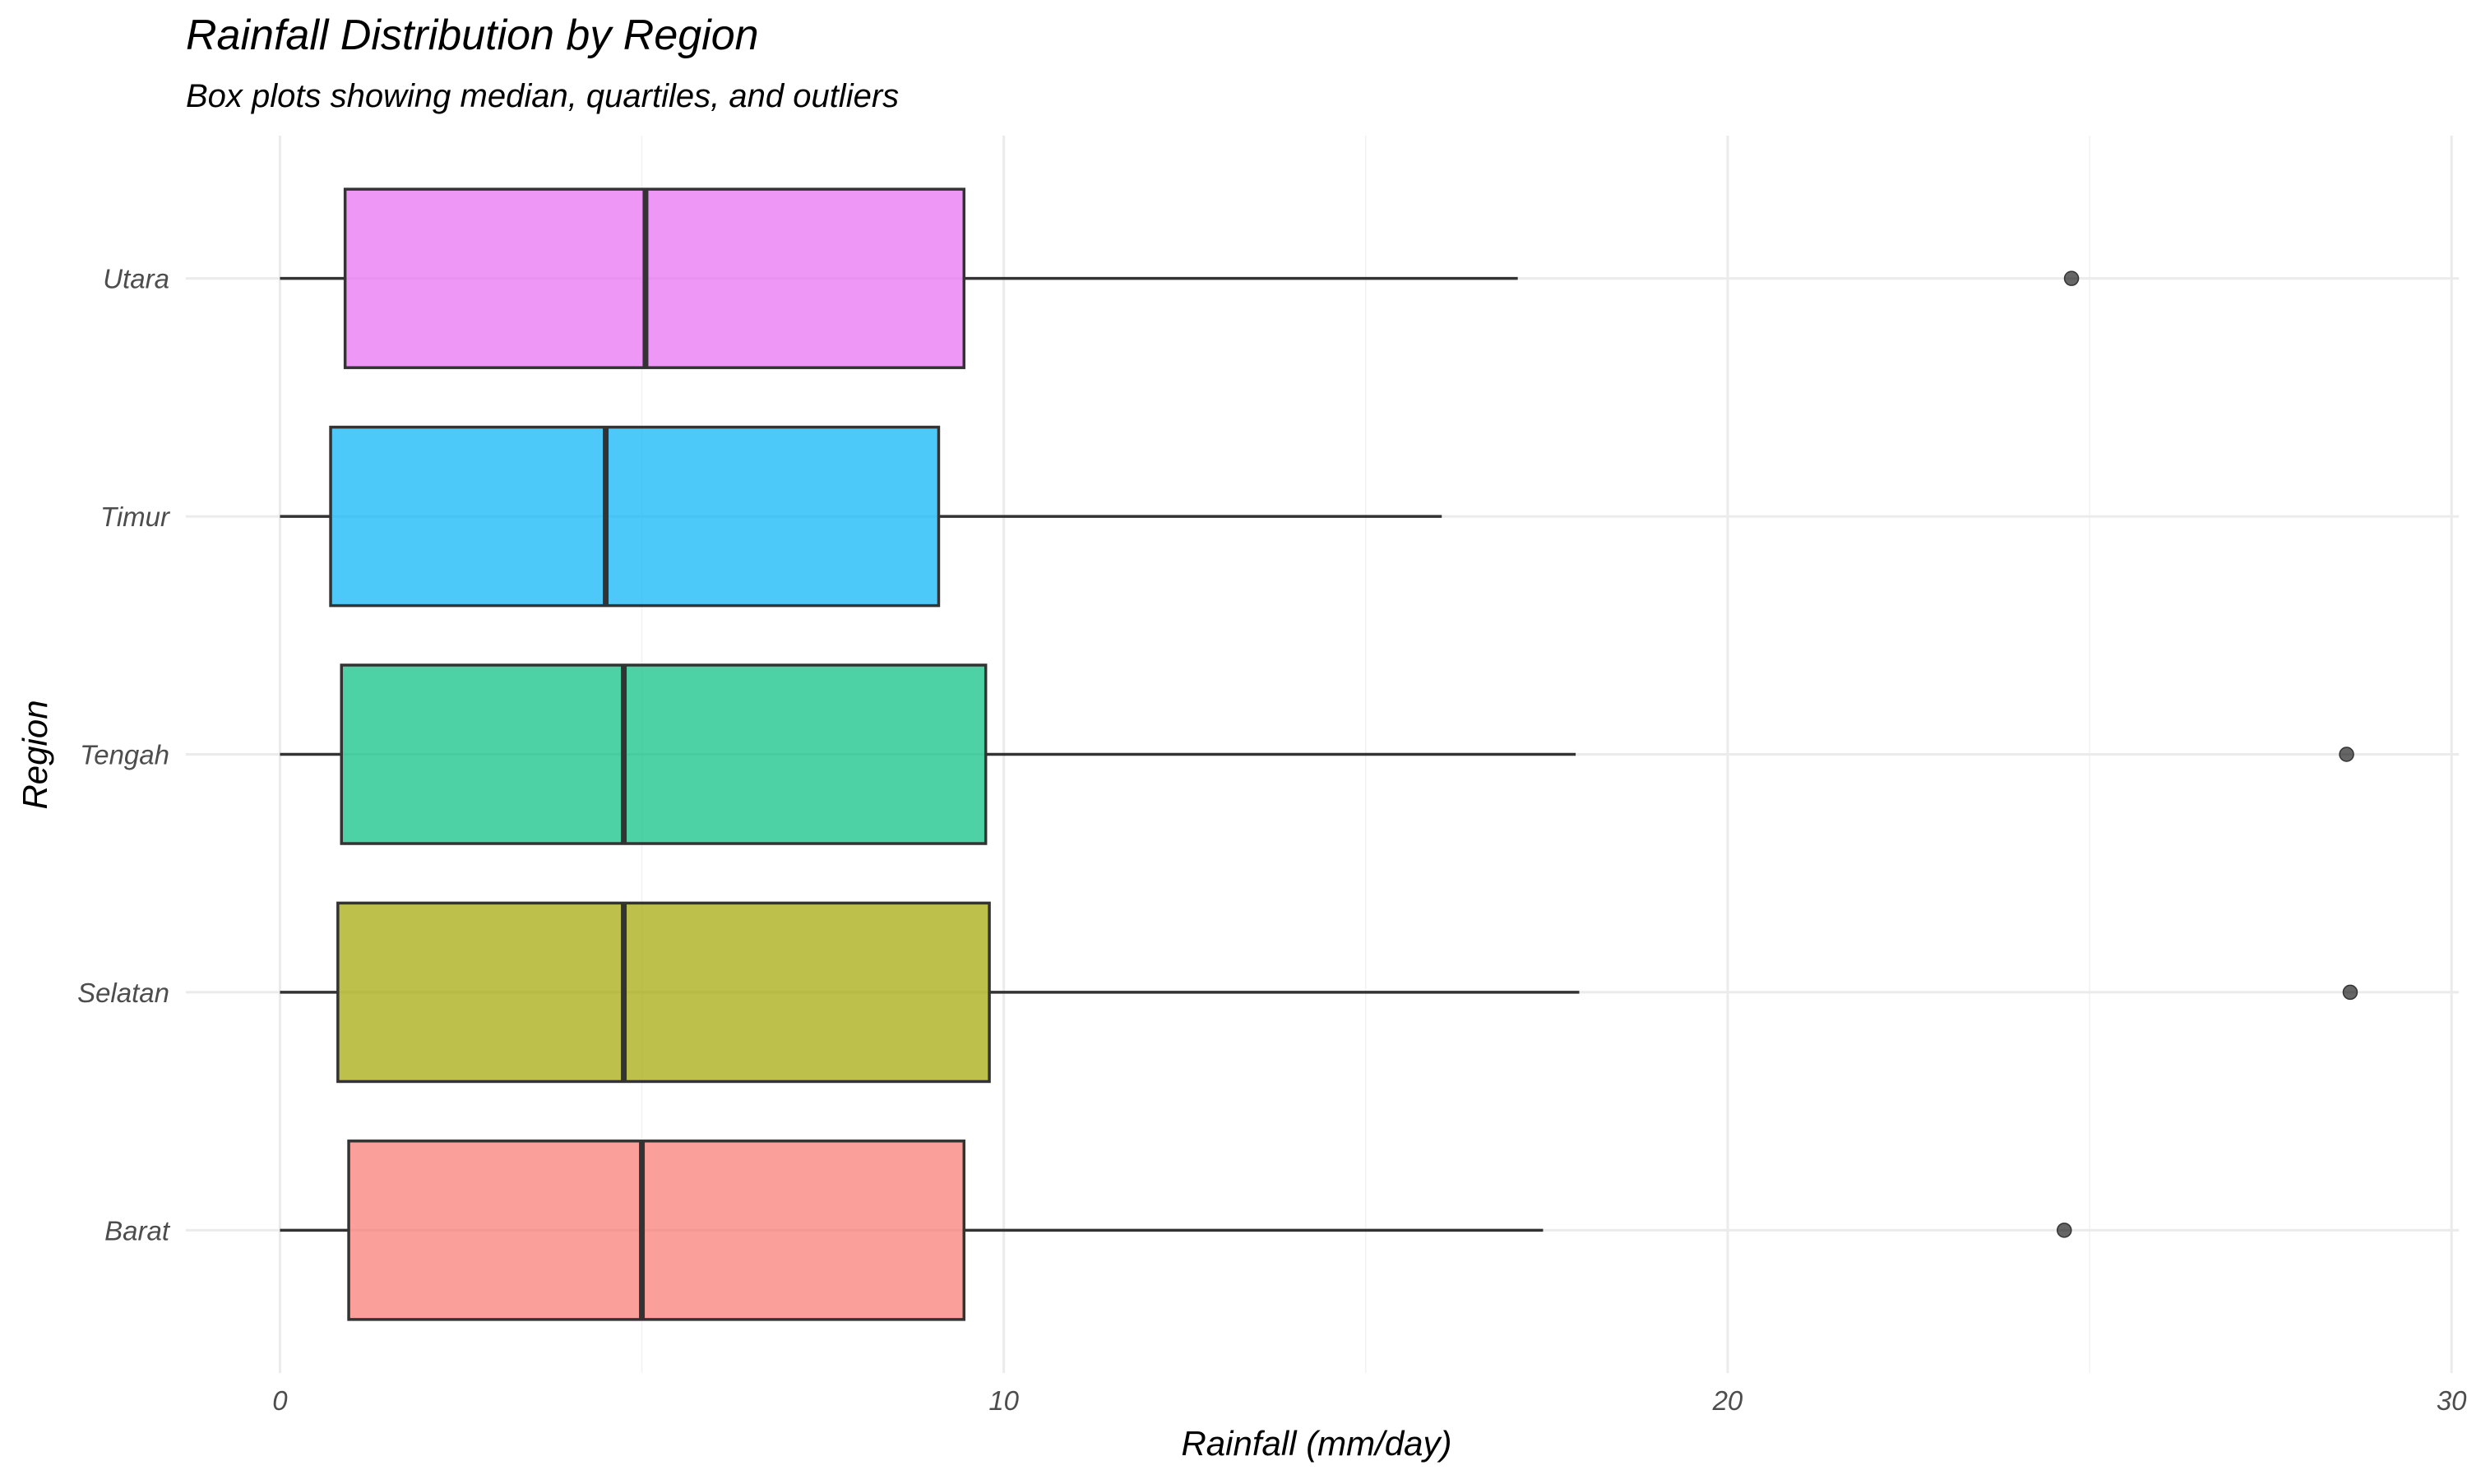 The height and width of the screenshot is (1484, 2467). I want to click on x-tick-label: 30, so click(2452, 1400).